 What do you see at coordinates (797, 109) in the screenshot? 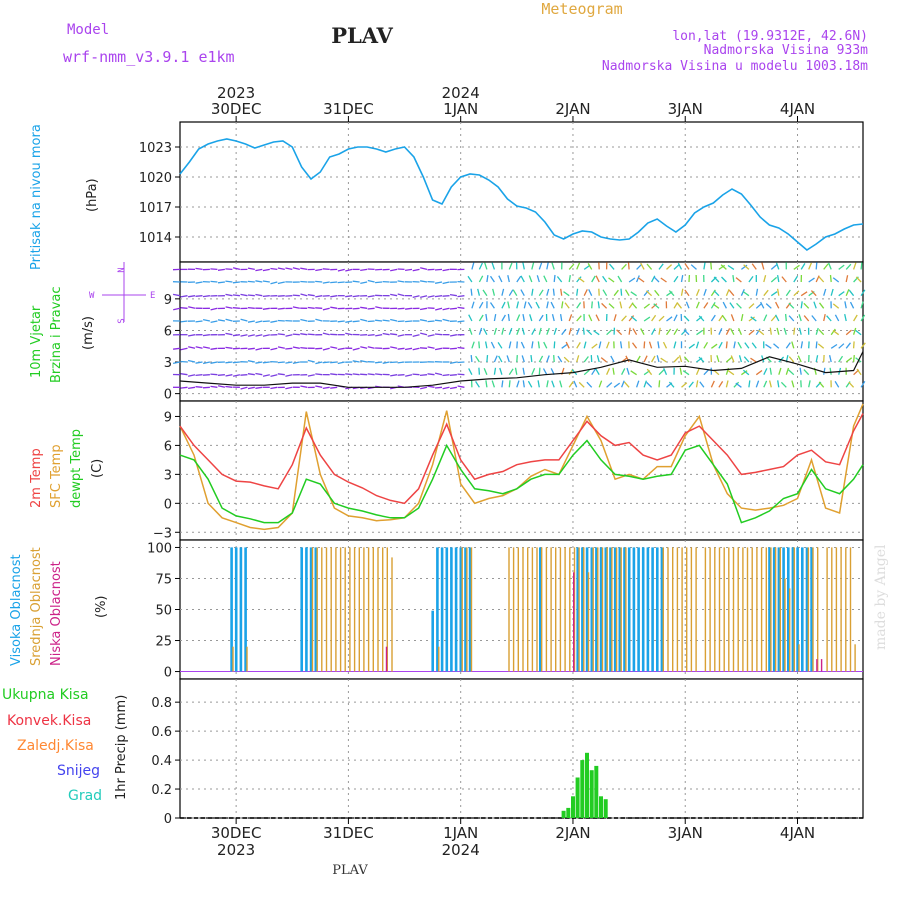
I see `top-day-label: 4JAN` at bounding box center [797, 109].